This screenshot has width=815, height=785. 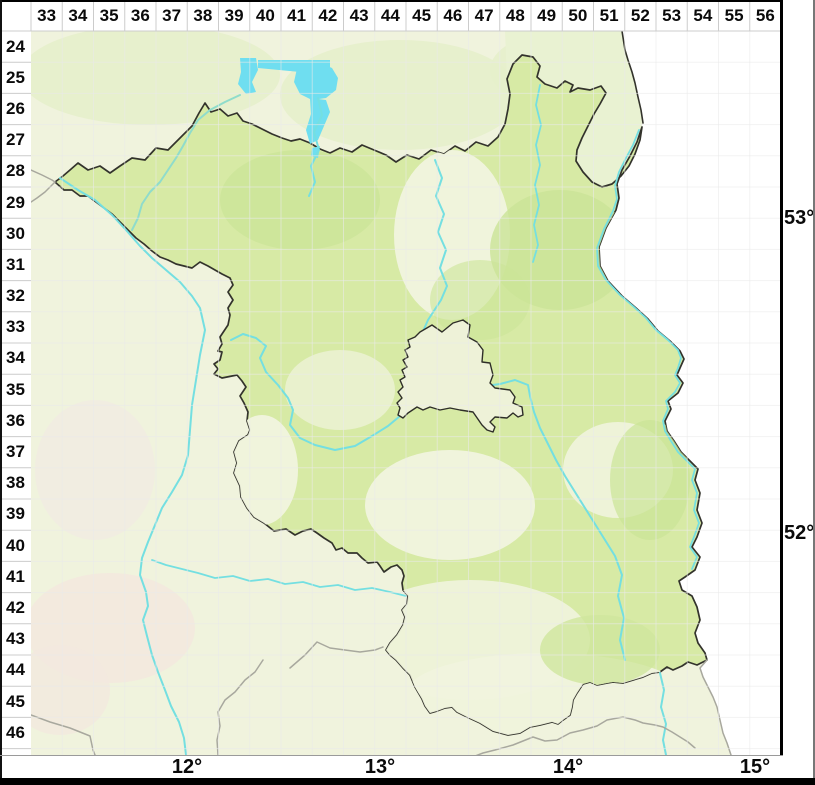 I want to click on longitude-label: 15°, so click(x=755, y=767).